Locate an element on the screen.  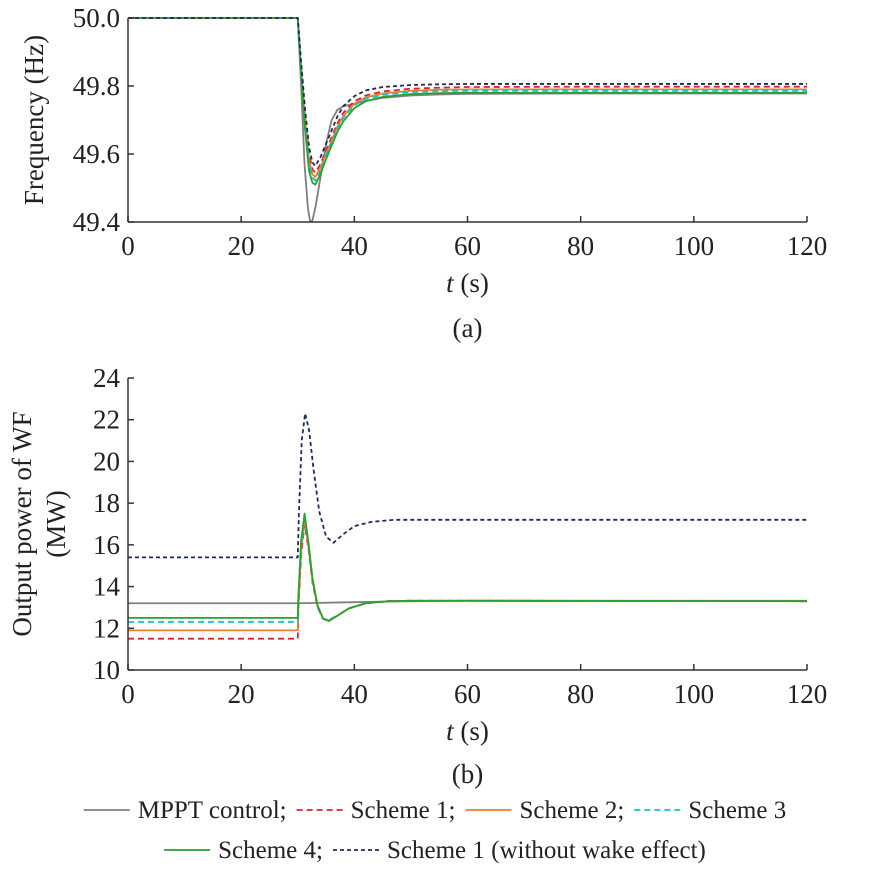
legend-entry-label: Scheme 1 (without wake effect) is located at coordinates (546, 850).